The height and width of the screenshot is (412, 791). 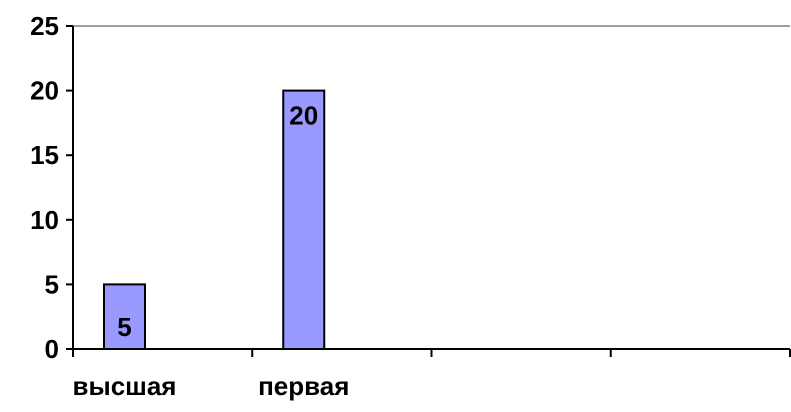 I want to click on y-tick-label: 25, so click(x=44, y=26).